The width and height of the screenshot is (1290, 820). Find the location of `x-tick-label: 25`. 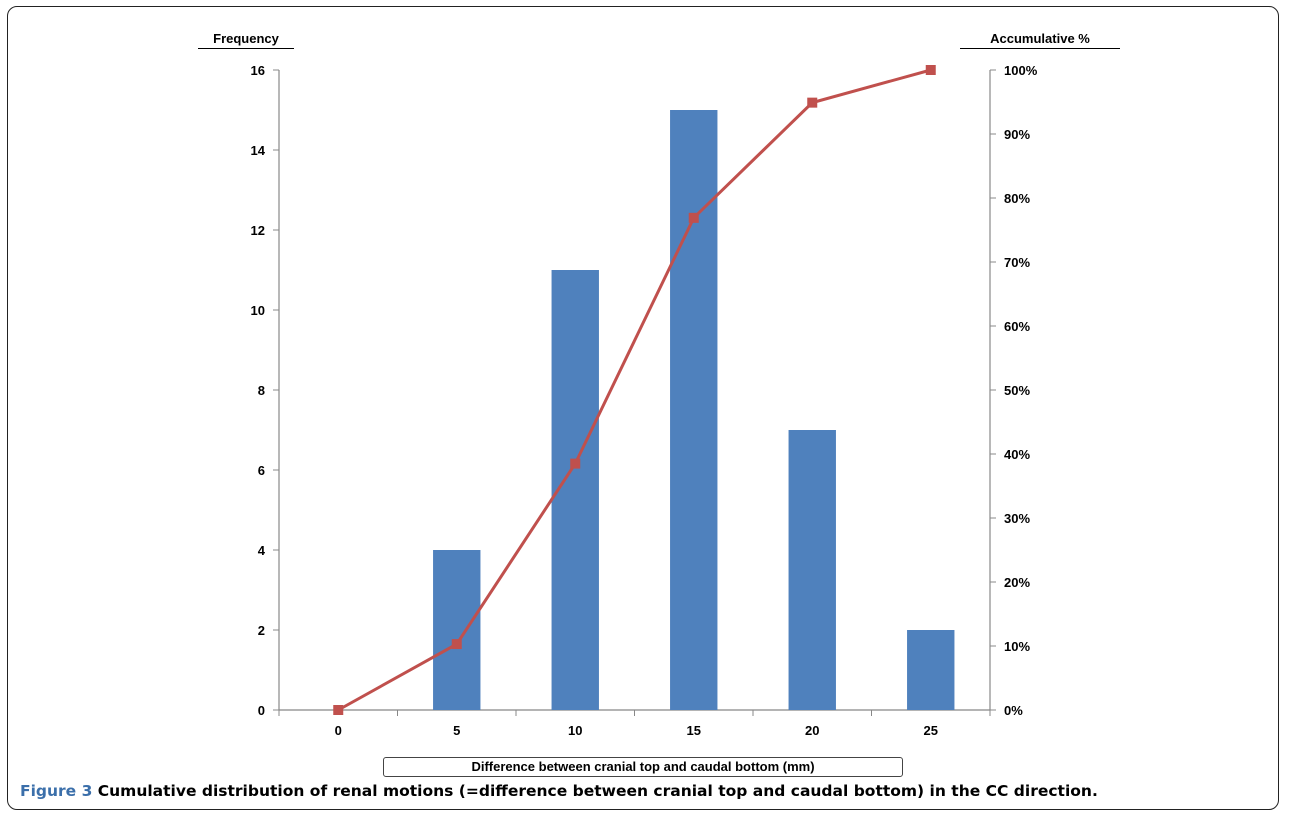

x-tick-label: 25 is located at coordinates (931, 730).